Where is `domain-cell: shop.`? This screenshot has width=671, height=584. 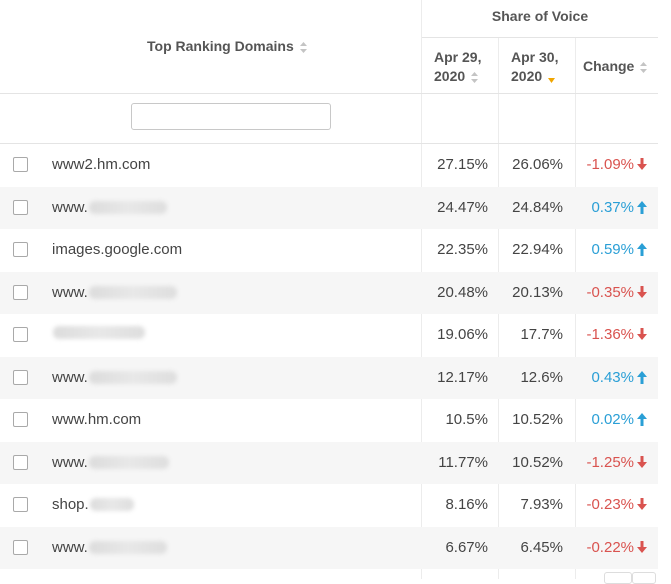 domain-cell: shop. is located at coordinates (93, 504).